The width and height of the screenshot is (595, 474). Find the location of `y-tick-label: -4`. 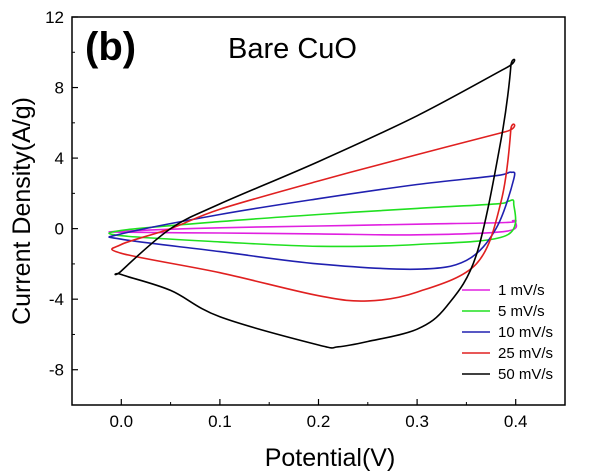

y-tick-label: -4 is located at coordinates (56, 299).